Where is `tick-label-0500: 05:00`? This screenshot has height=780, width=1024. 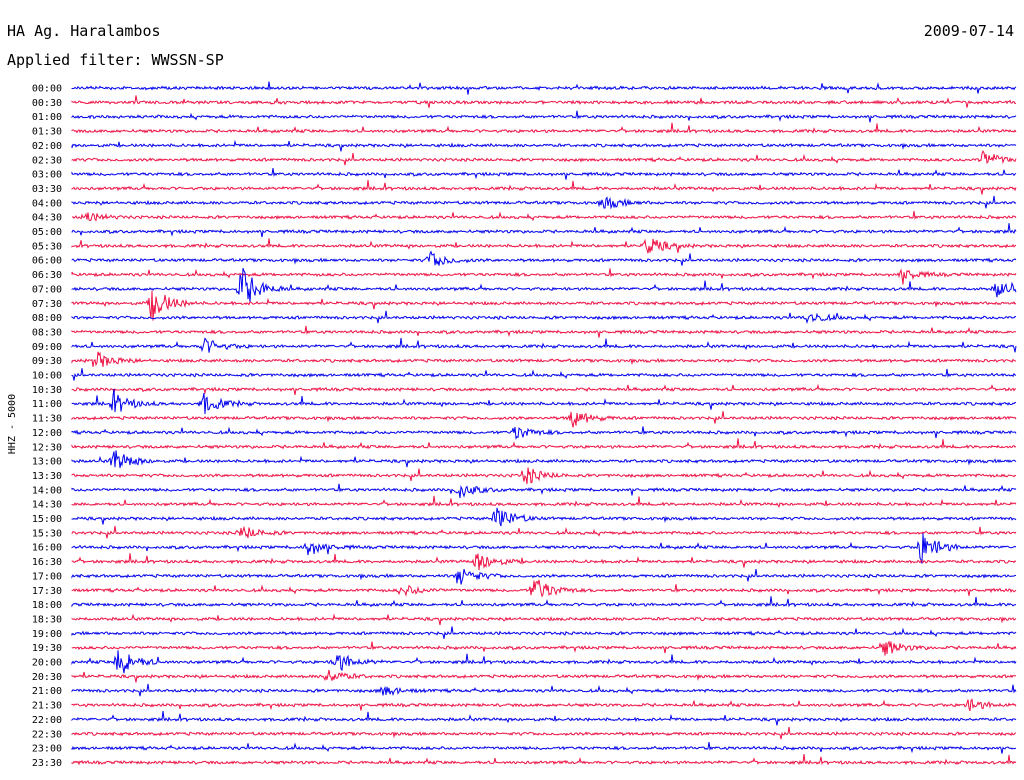
tick-label-0500: 05:00 is located at coordinates (47, 232).